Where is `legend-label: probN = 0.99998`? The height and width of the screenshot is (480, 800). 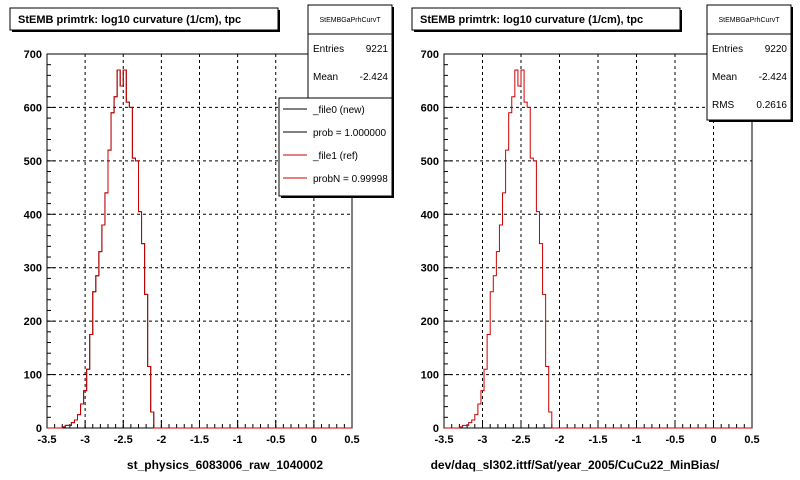
legend-label: probN = 0.99998 is located at coordinates (350, 179).